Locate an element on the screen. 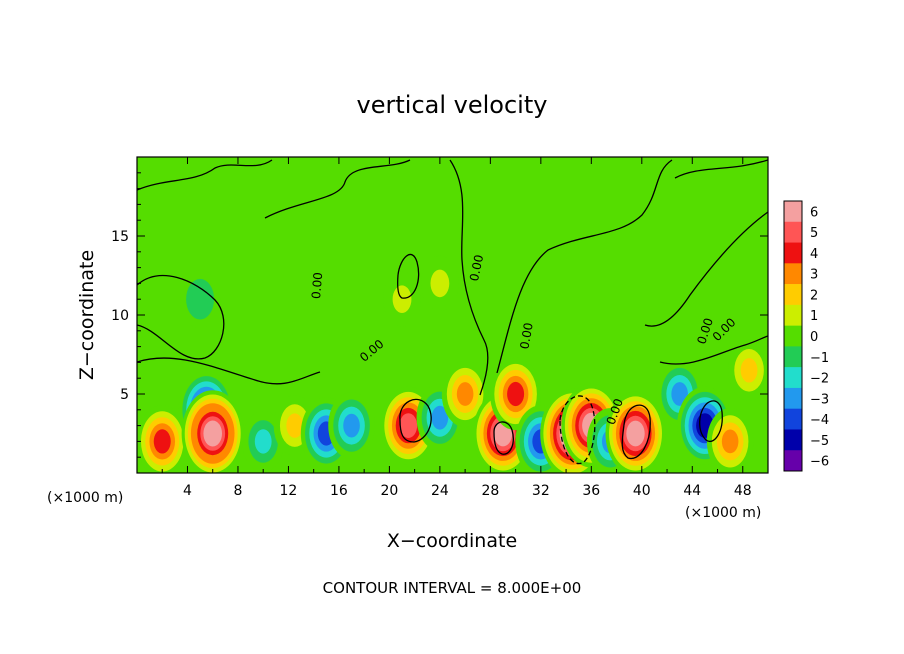 The height and width of the screenshot is (654, 904). y-axis-label: Z−coordinate is located at coordinates (87, 315).